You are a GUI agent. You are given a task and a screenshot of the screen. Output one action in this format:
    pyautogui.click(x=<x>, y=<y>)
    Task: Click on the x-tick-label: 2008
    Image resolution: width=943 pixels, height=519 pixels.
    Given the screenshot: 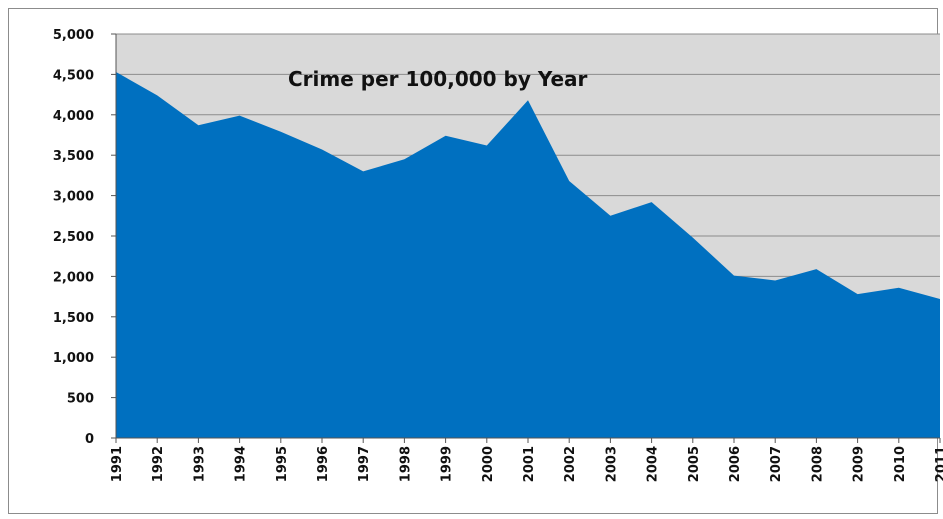 What is the action you would take?
    pyautogui.click(x=817, y=464)
    